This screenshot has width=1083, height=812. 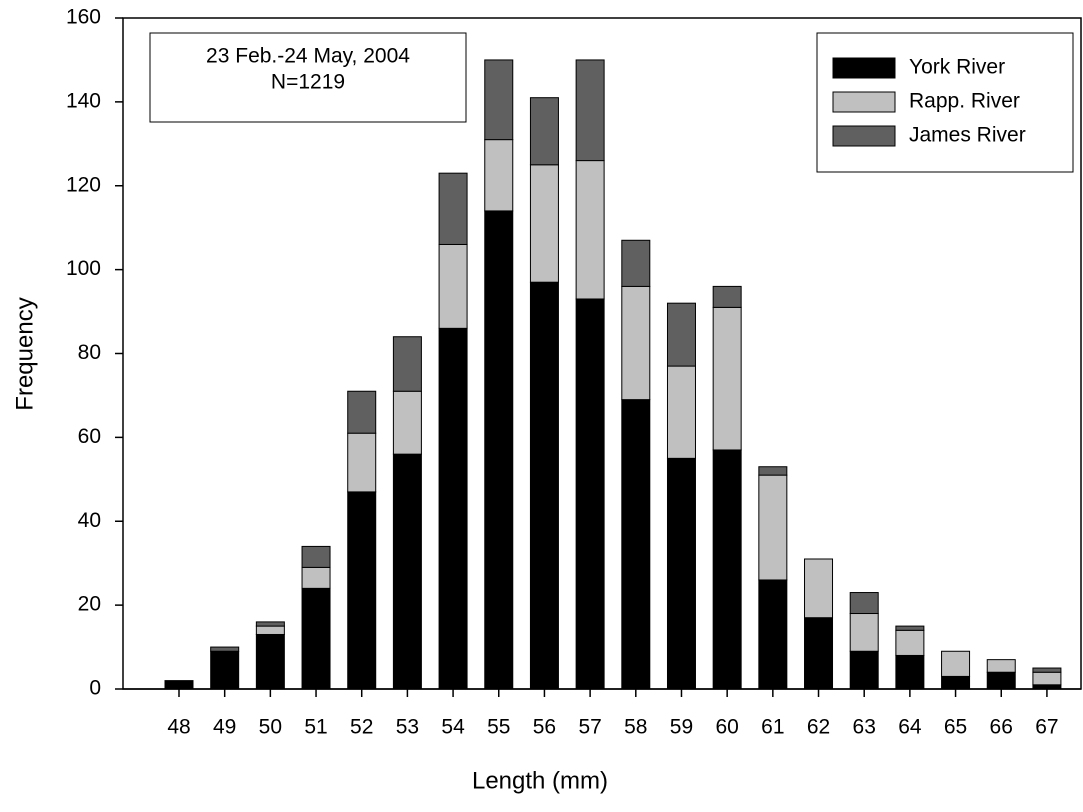 I want to click on annotation: 23 Feb.-24 May, 2004, so click(x=308, y=56).